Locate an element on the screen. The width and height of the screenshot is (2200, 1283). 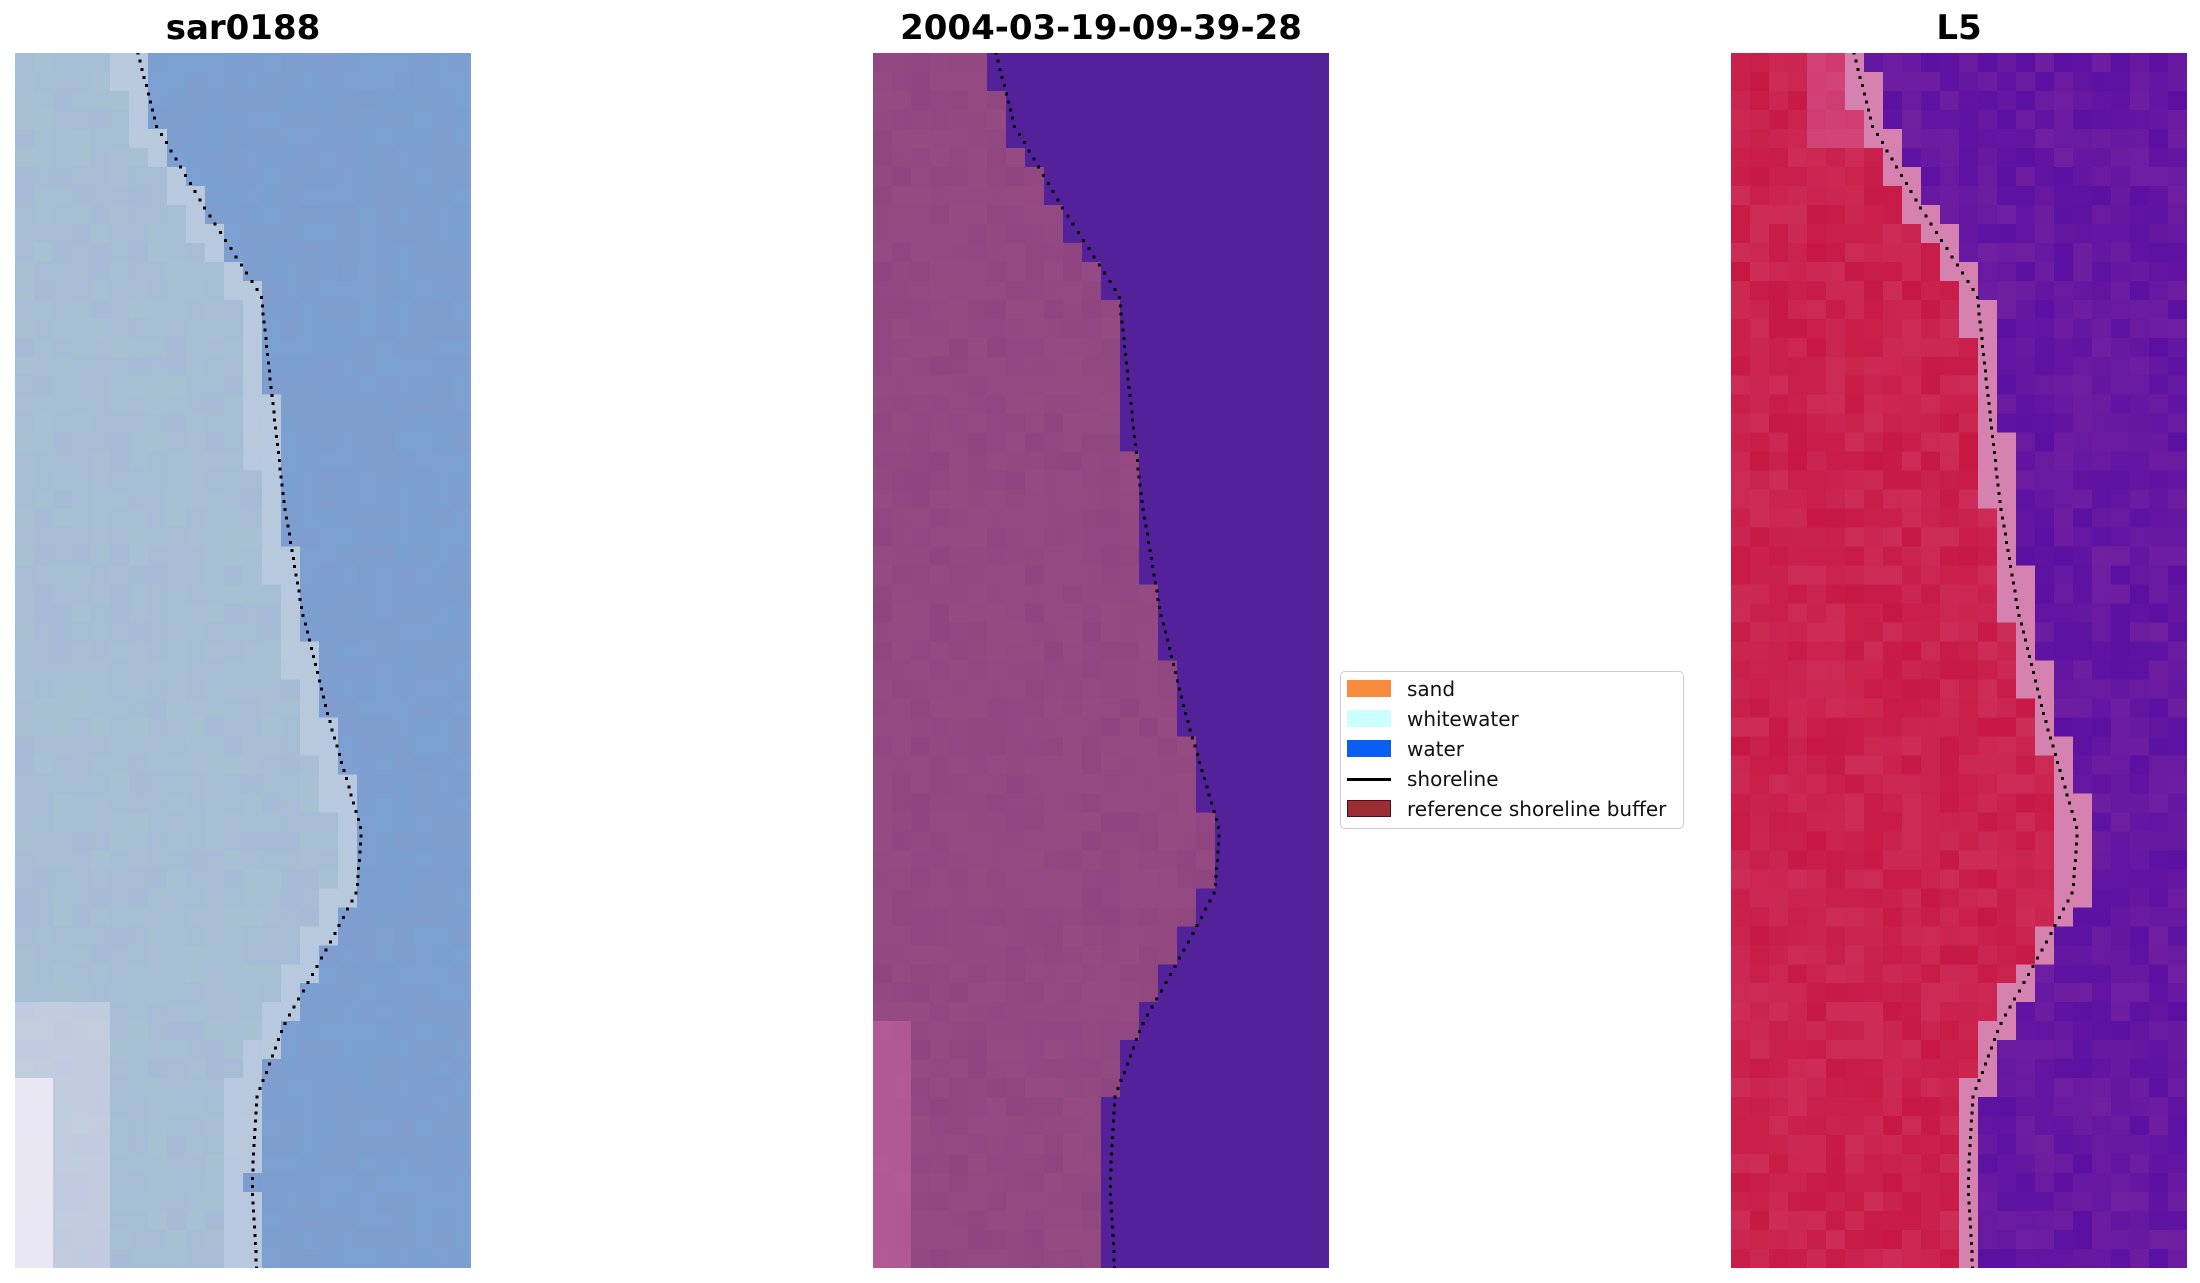
legend-label-reference-buffer: reference shoreline buffer is located at coordinates (1537, 809).